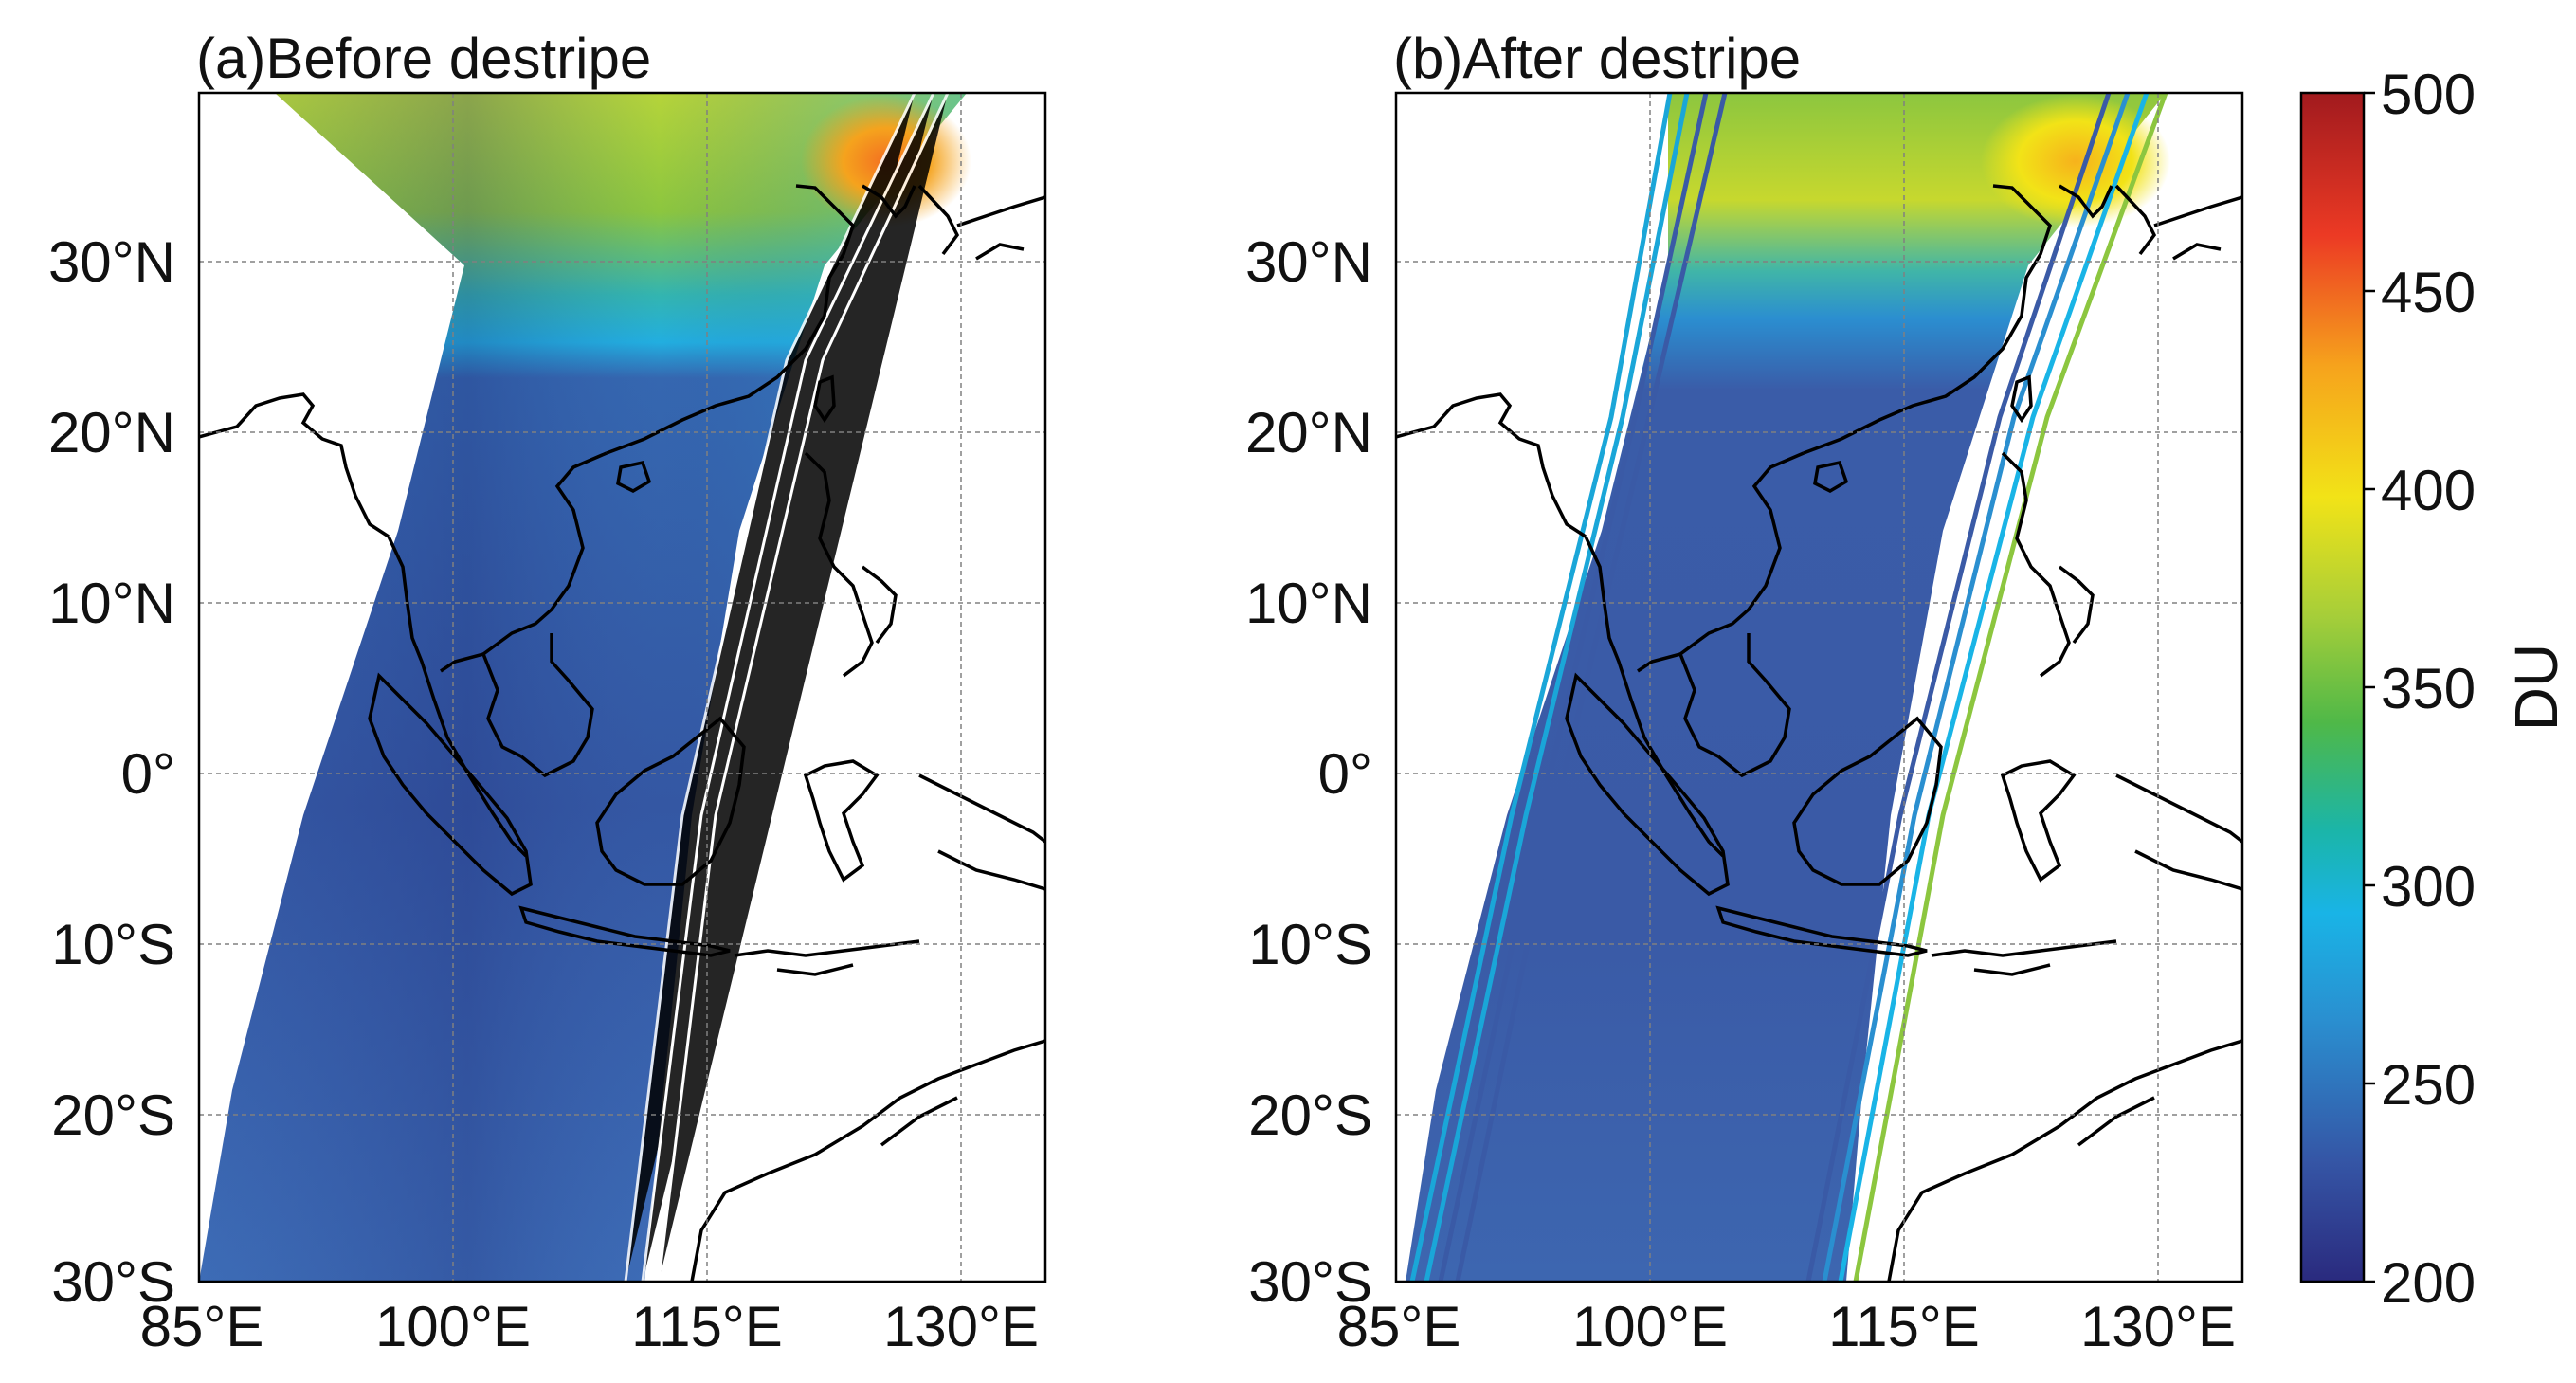 This screenshot has height=1383, width=2576. Describe the element at coordinates (2428, 491) in the screenshot. I see `colorbar-tick-label: 400` at that location.